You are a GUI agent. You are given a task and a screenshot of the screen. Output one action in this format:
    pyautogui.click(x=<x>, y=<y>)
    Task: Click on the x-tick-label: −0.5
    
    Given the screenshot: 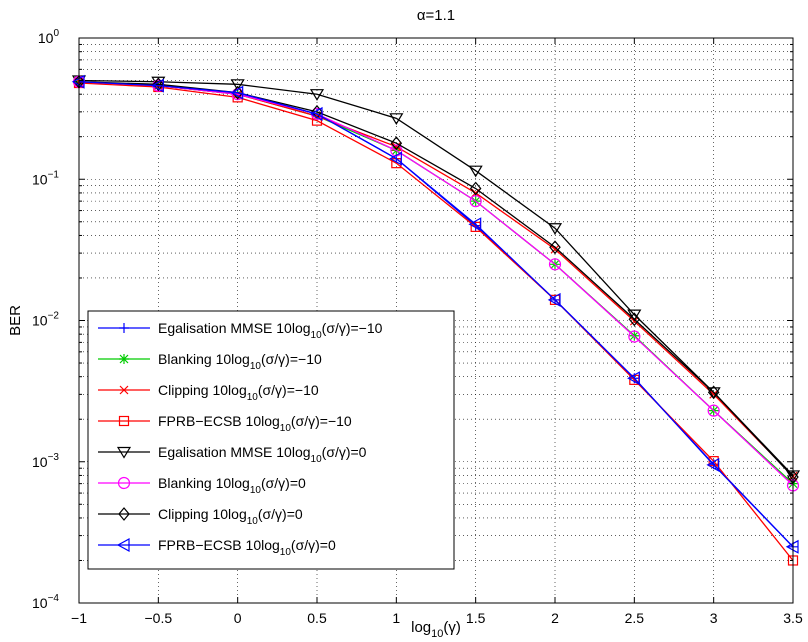 What is the action you would take?
    pyautogui.click(x=159, y=618)
    